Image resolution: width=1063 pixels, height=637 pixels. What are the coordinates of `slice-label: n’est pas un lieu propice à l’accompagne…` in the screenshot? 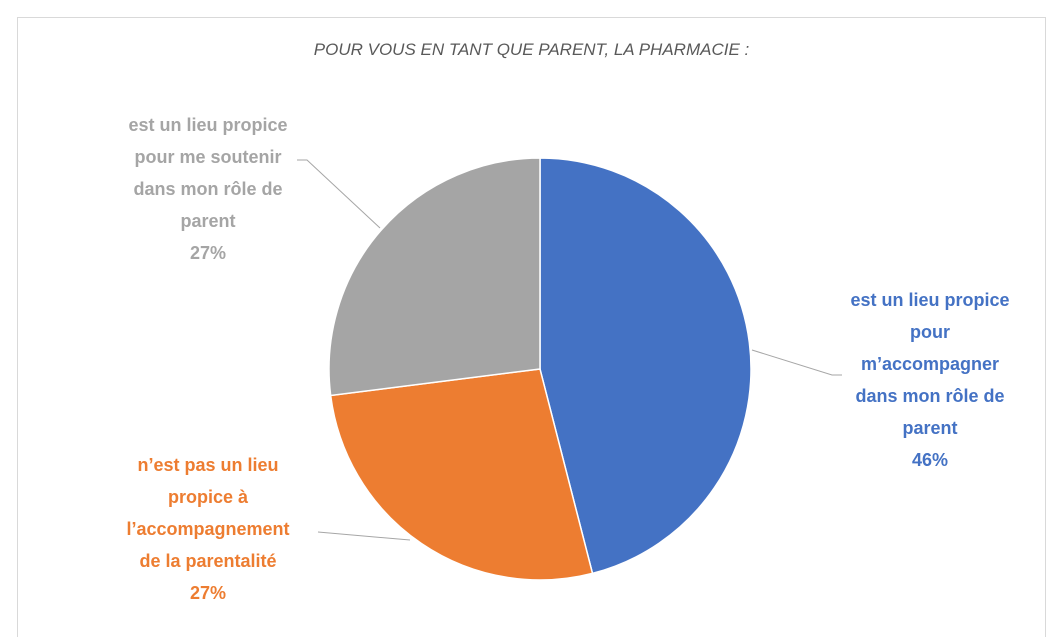 It's located at (208, 529).